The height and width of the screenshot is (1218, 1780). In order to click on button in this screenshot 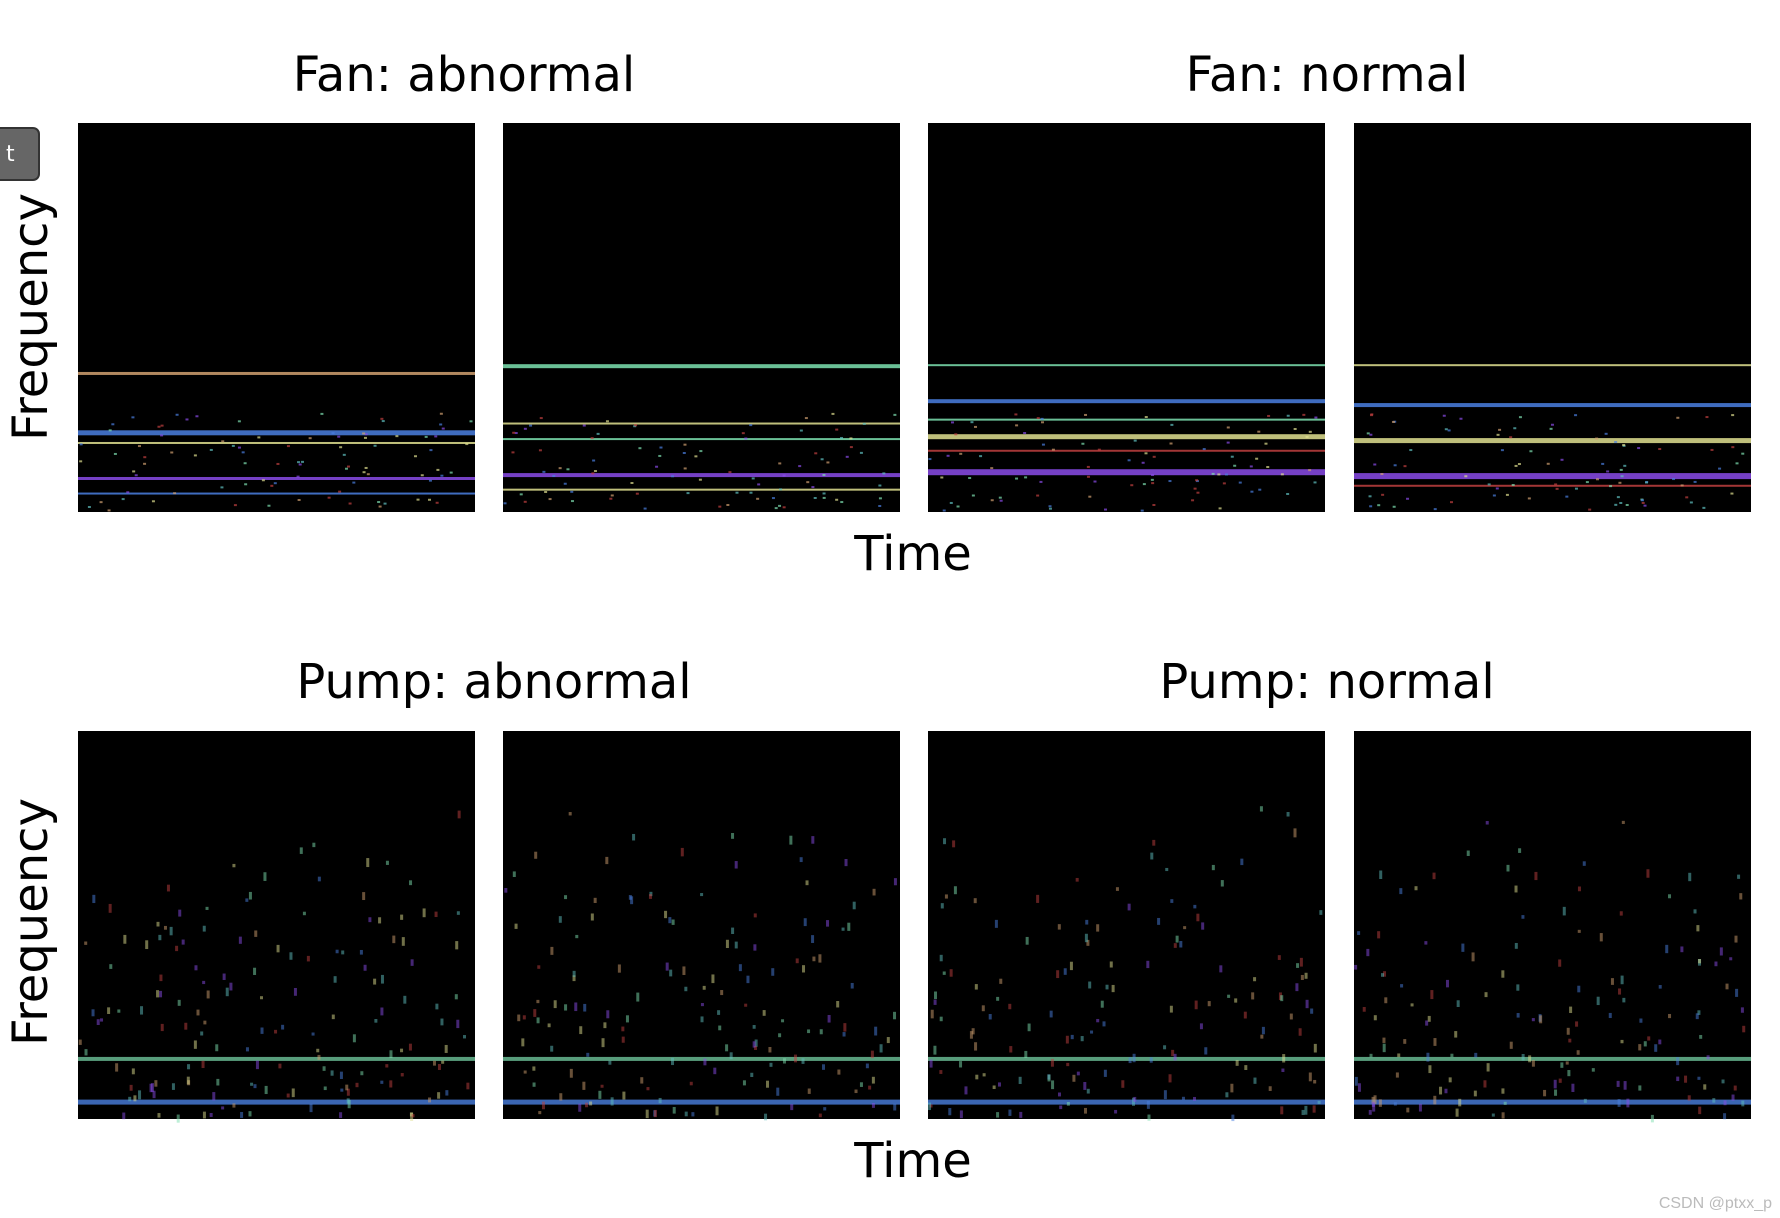, I will do `click(20, 154)`.